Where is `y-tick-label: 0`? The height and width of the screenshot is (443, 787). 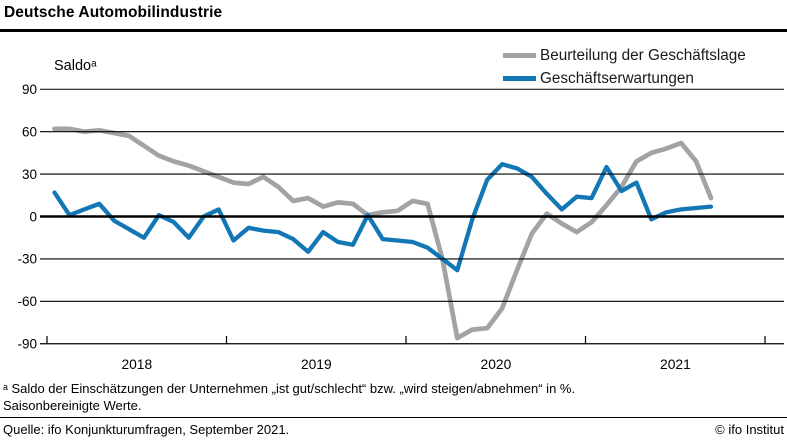
y-tick-label: 0 is located at coordinates (33, 216).